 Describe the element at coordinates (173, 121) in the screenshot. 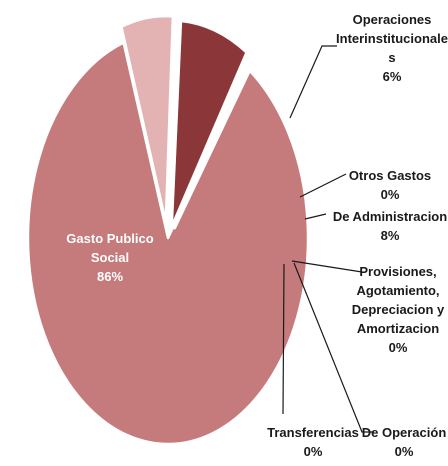

I see `pie-slice-otros-gastos` at that location.